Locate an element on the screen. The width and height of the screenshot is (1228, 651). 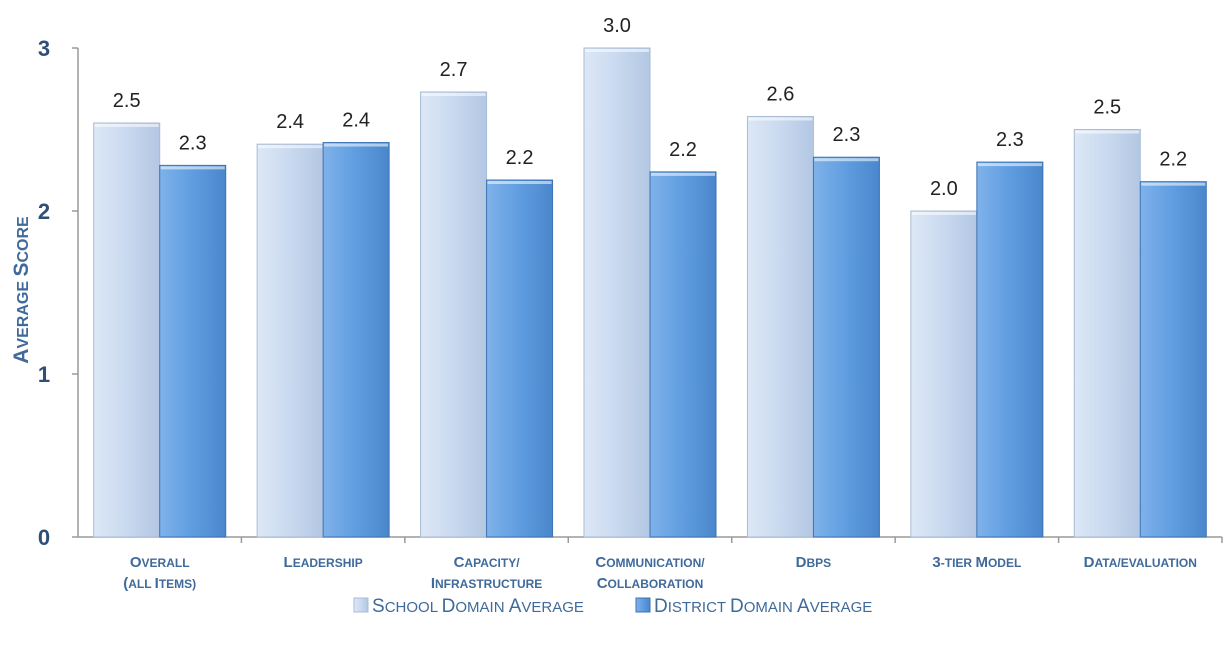
y-axis-label: AVERAGE SCORE is located at coordinates (21, 290).